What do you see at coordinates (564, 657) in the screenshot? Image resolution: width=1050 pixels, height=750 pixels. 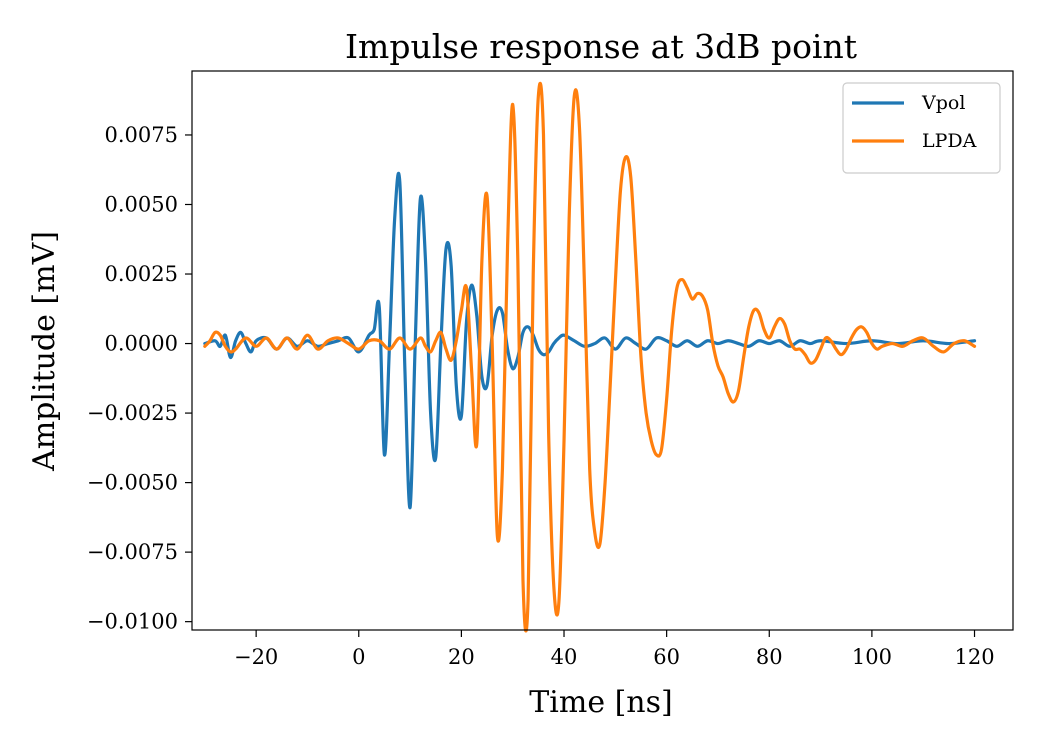 I see `x-tick-label: 40` at bounding box center [564, 657].